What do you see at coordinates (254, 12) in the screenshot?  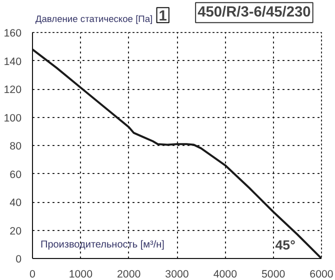 I see `chart-title: 450/R/3-6/45/230` at bounding box center [254, 12].